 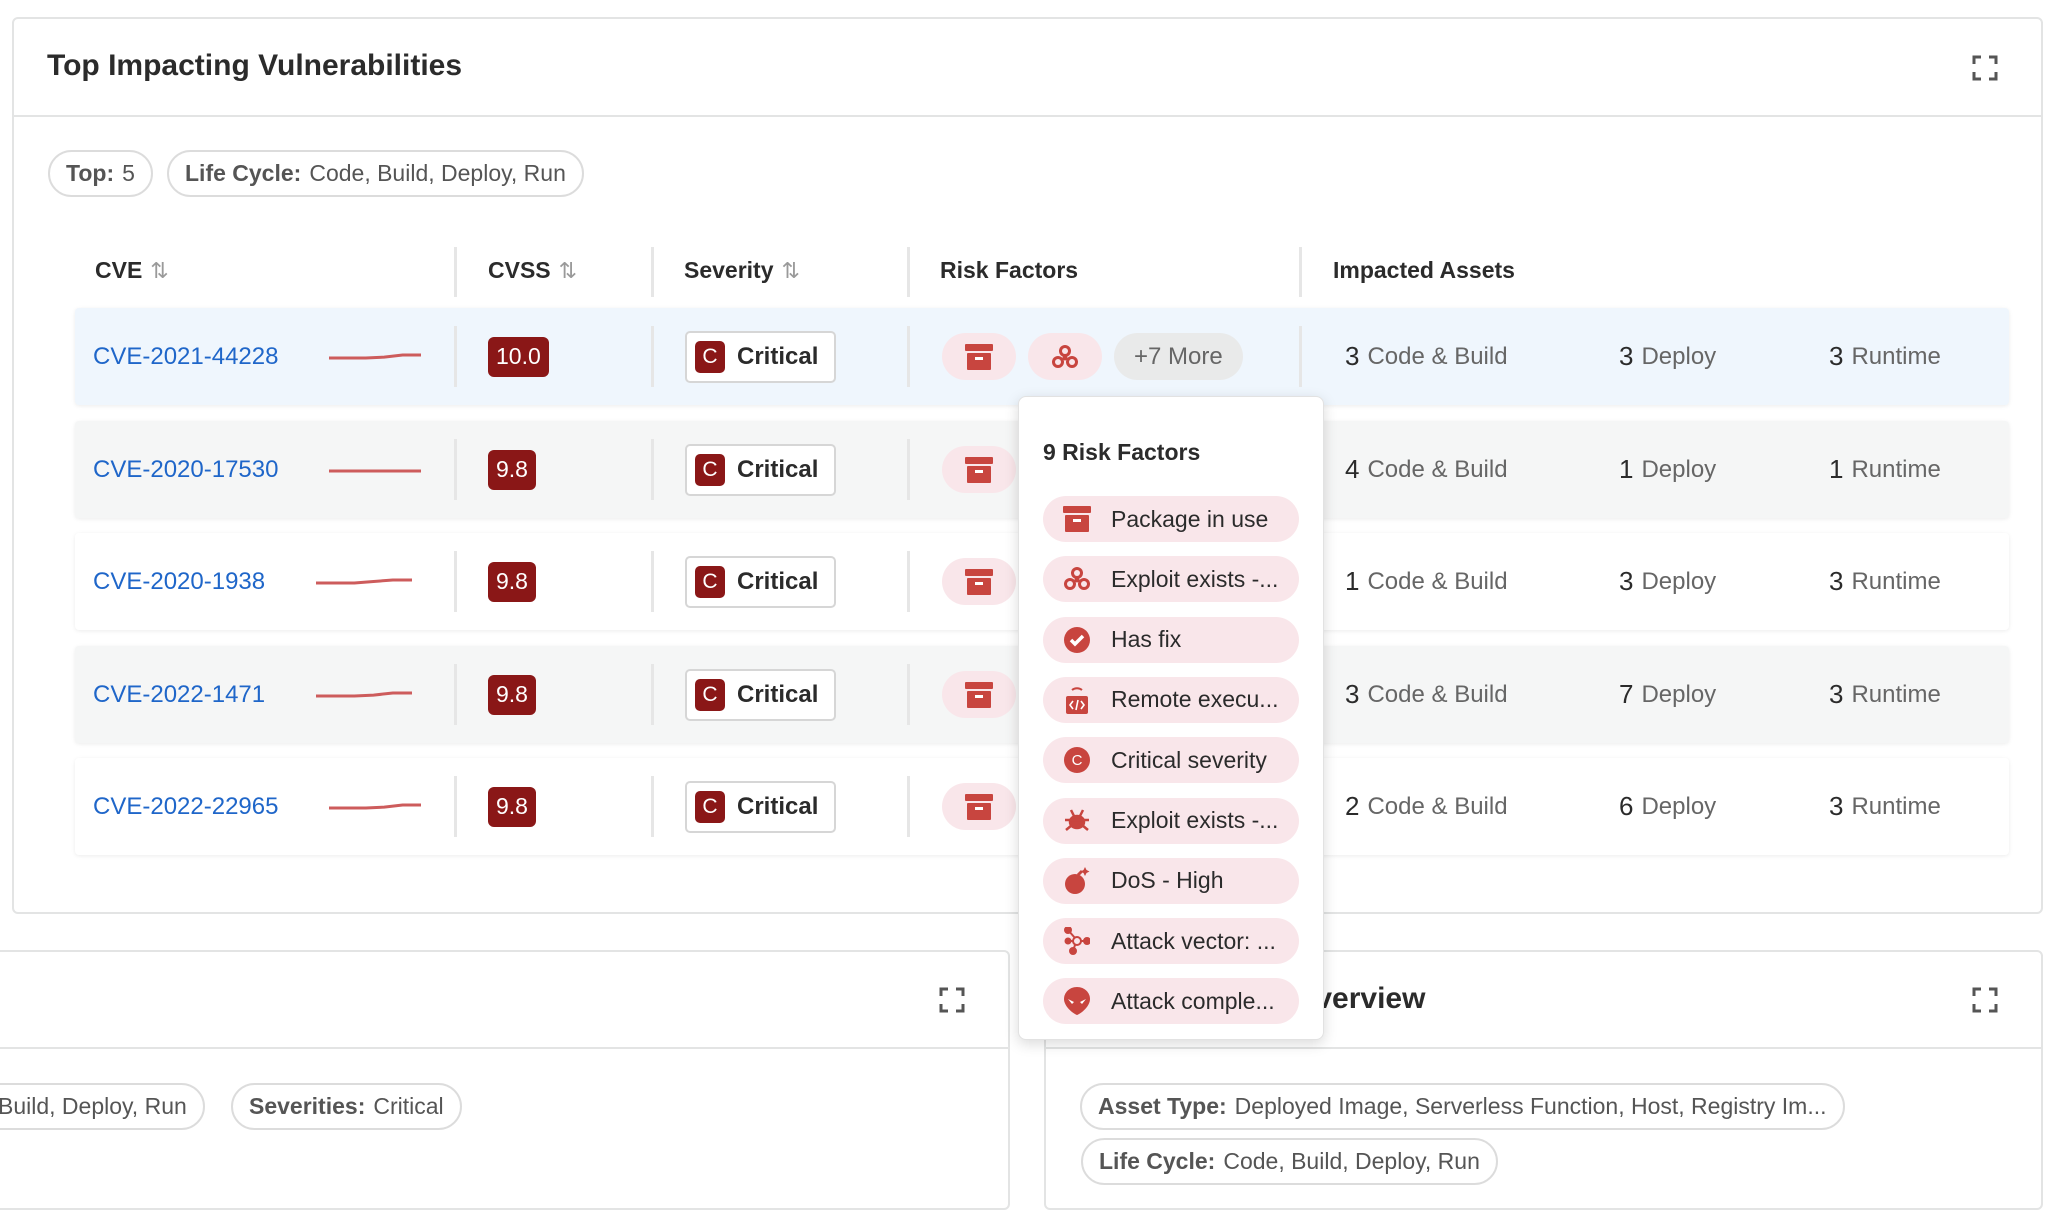 I want to click on impacted-code-build: 1 Code & Build, so click(x=1426, y=581).